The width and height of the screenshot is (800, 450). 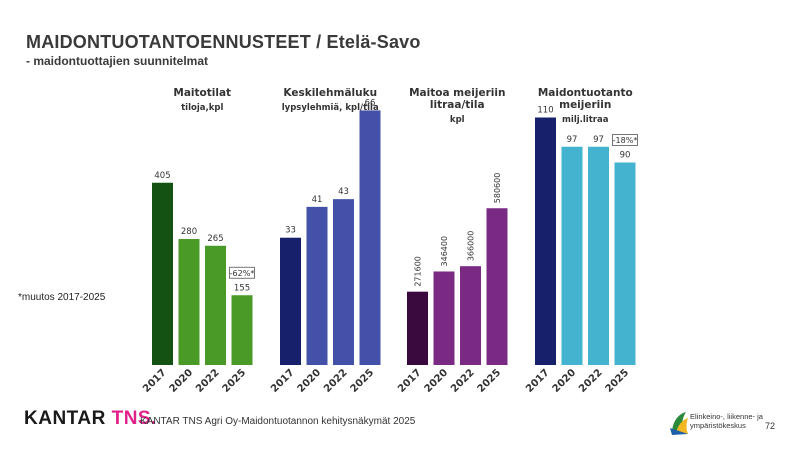 I want to click on data-label: 90, so click(x=625, y=156).